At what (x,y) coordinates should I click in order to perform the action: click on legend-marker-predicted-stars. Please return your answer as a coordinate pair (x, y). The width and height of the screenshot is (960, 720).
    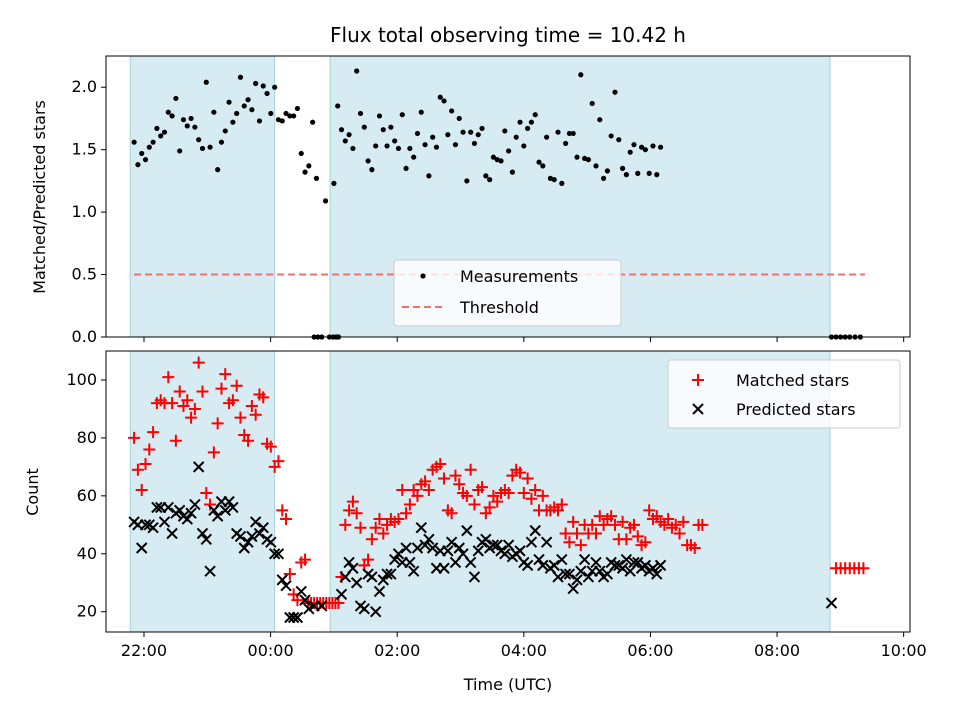
    Looking at the image, I should click on (698, 409).